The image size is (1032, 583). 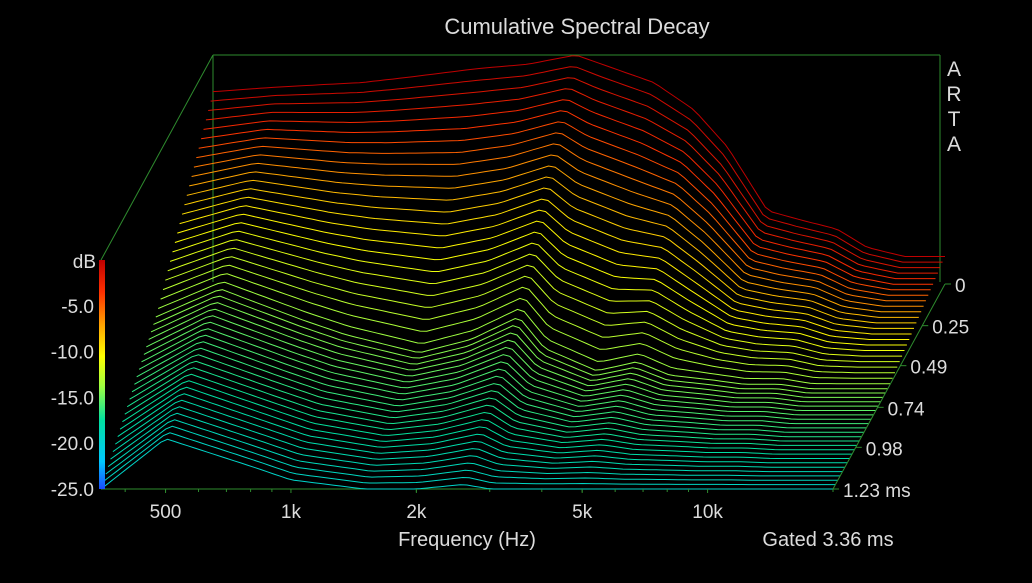 I want to click on y-ticks: -5.0 -10.0 -15.0 -20.0 -25.0, so click(x=72, y=399).